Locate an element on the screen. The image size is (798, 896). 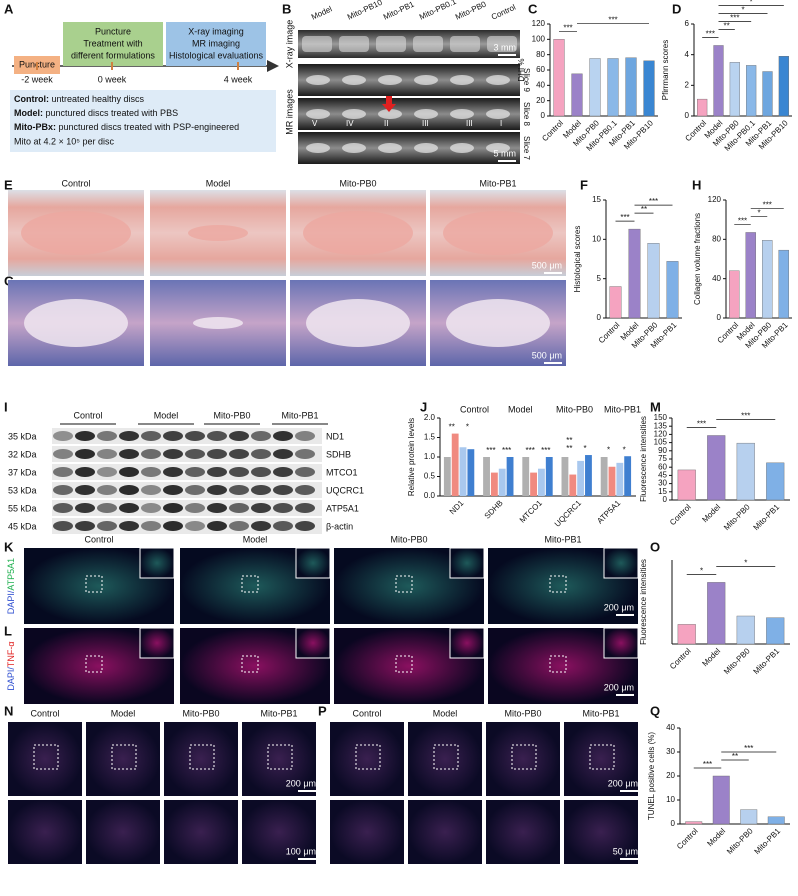
stain-label: DAPI/ATP5A1 is located at coordinates (11, 586).